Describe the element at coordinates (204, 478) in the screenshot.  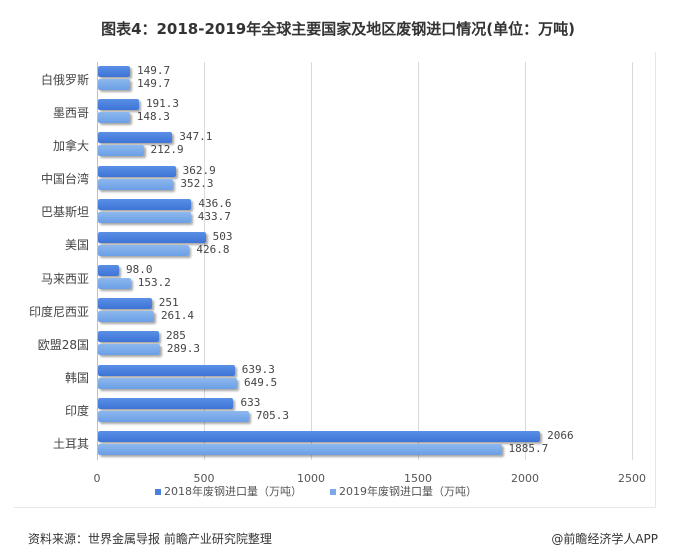
I see `x-tick-label: 500` at that location.